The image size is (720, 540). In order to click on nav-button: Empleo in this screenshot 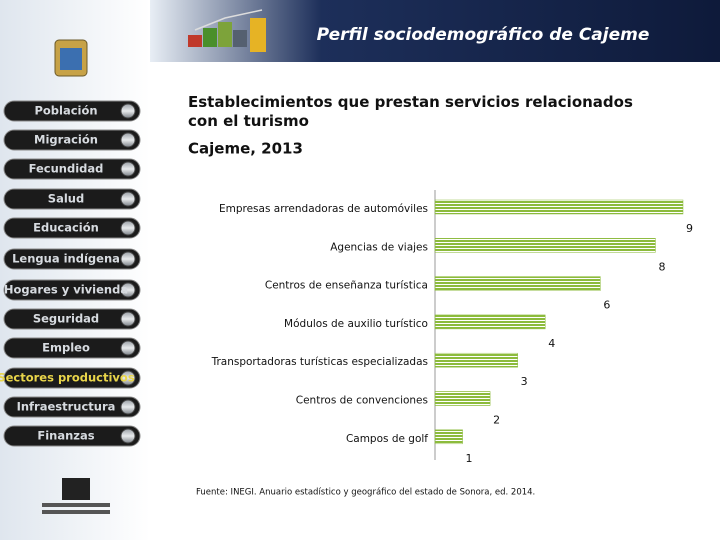, I will do `click(72, 348)`.